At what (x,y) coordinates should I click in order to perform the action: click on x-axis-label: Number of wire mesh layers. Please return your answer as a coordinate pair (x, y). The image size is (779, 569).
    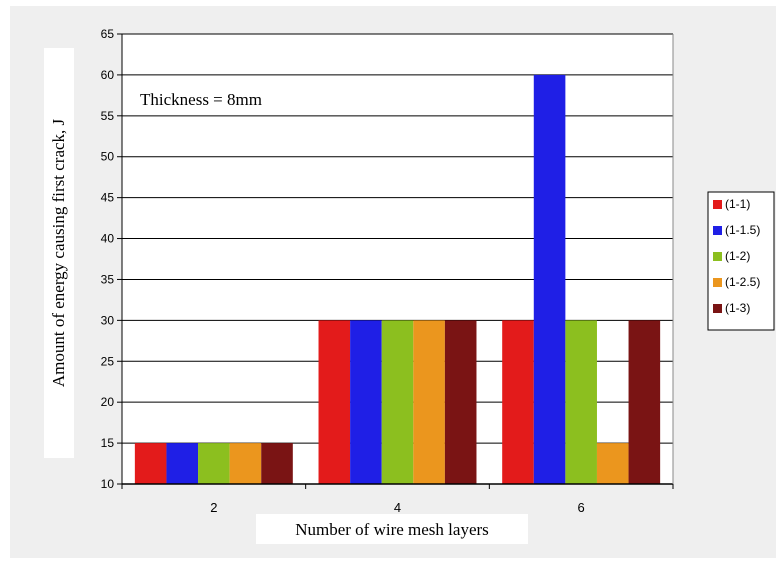
    Looking at the image, I should click on (392, 529).